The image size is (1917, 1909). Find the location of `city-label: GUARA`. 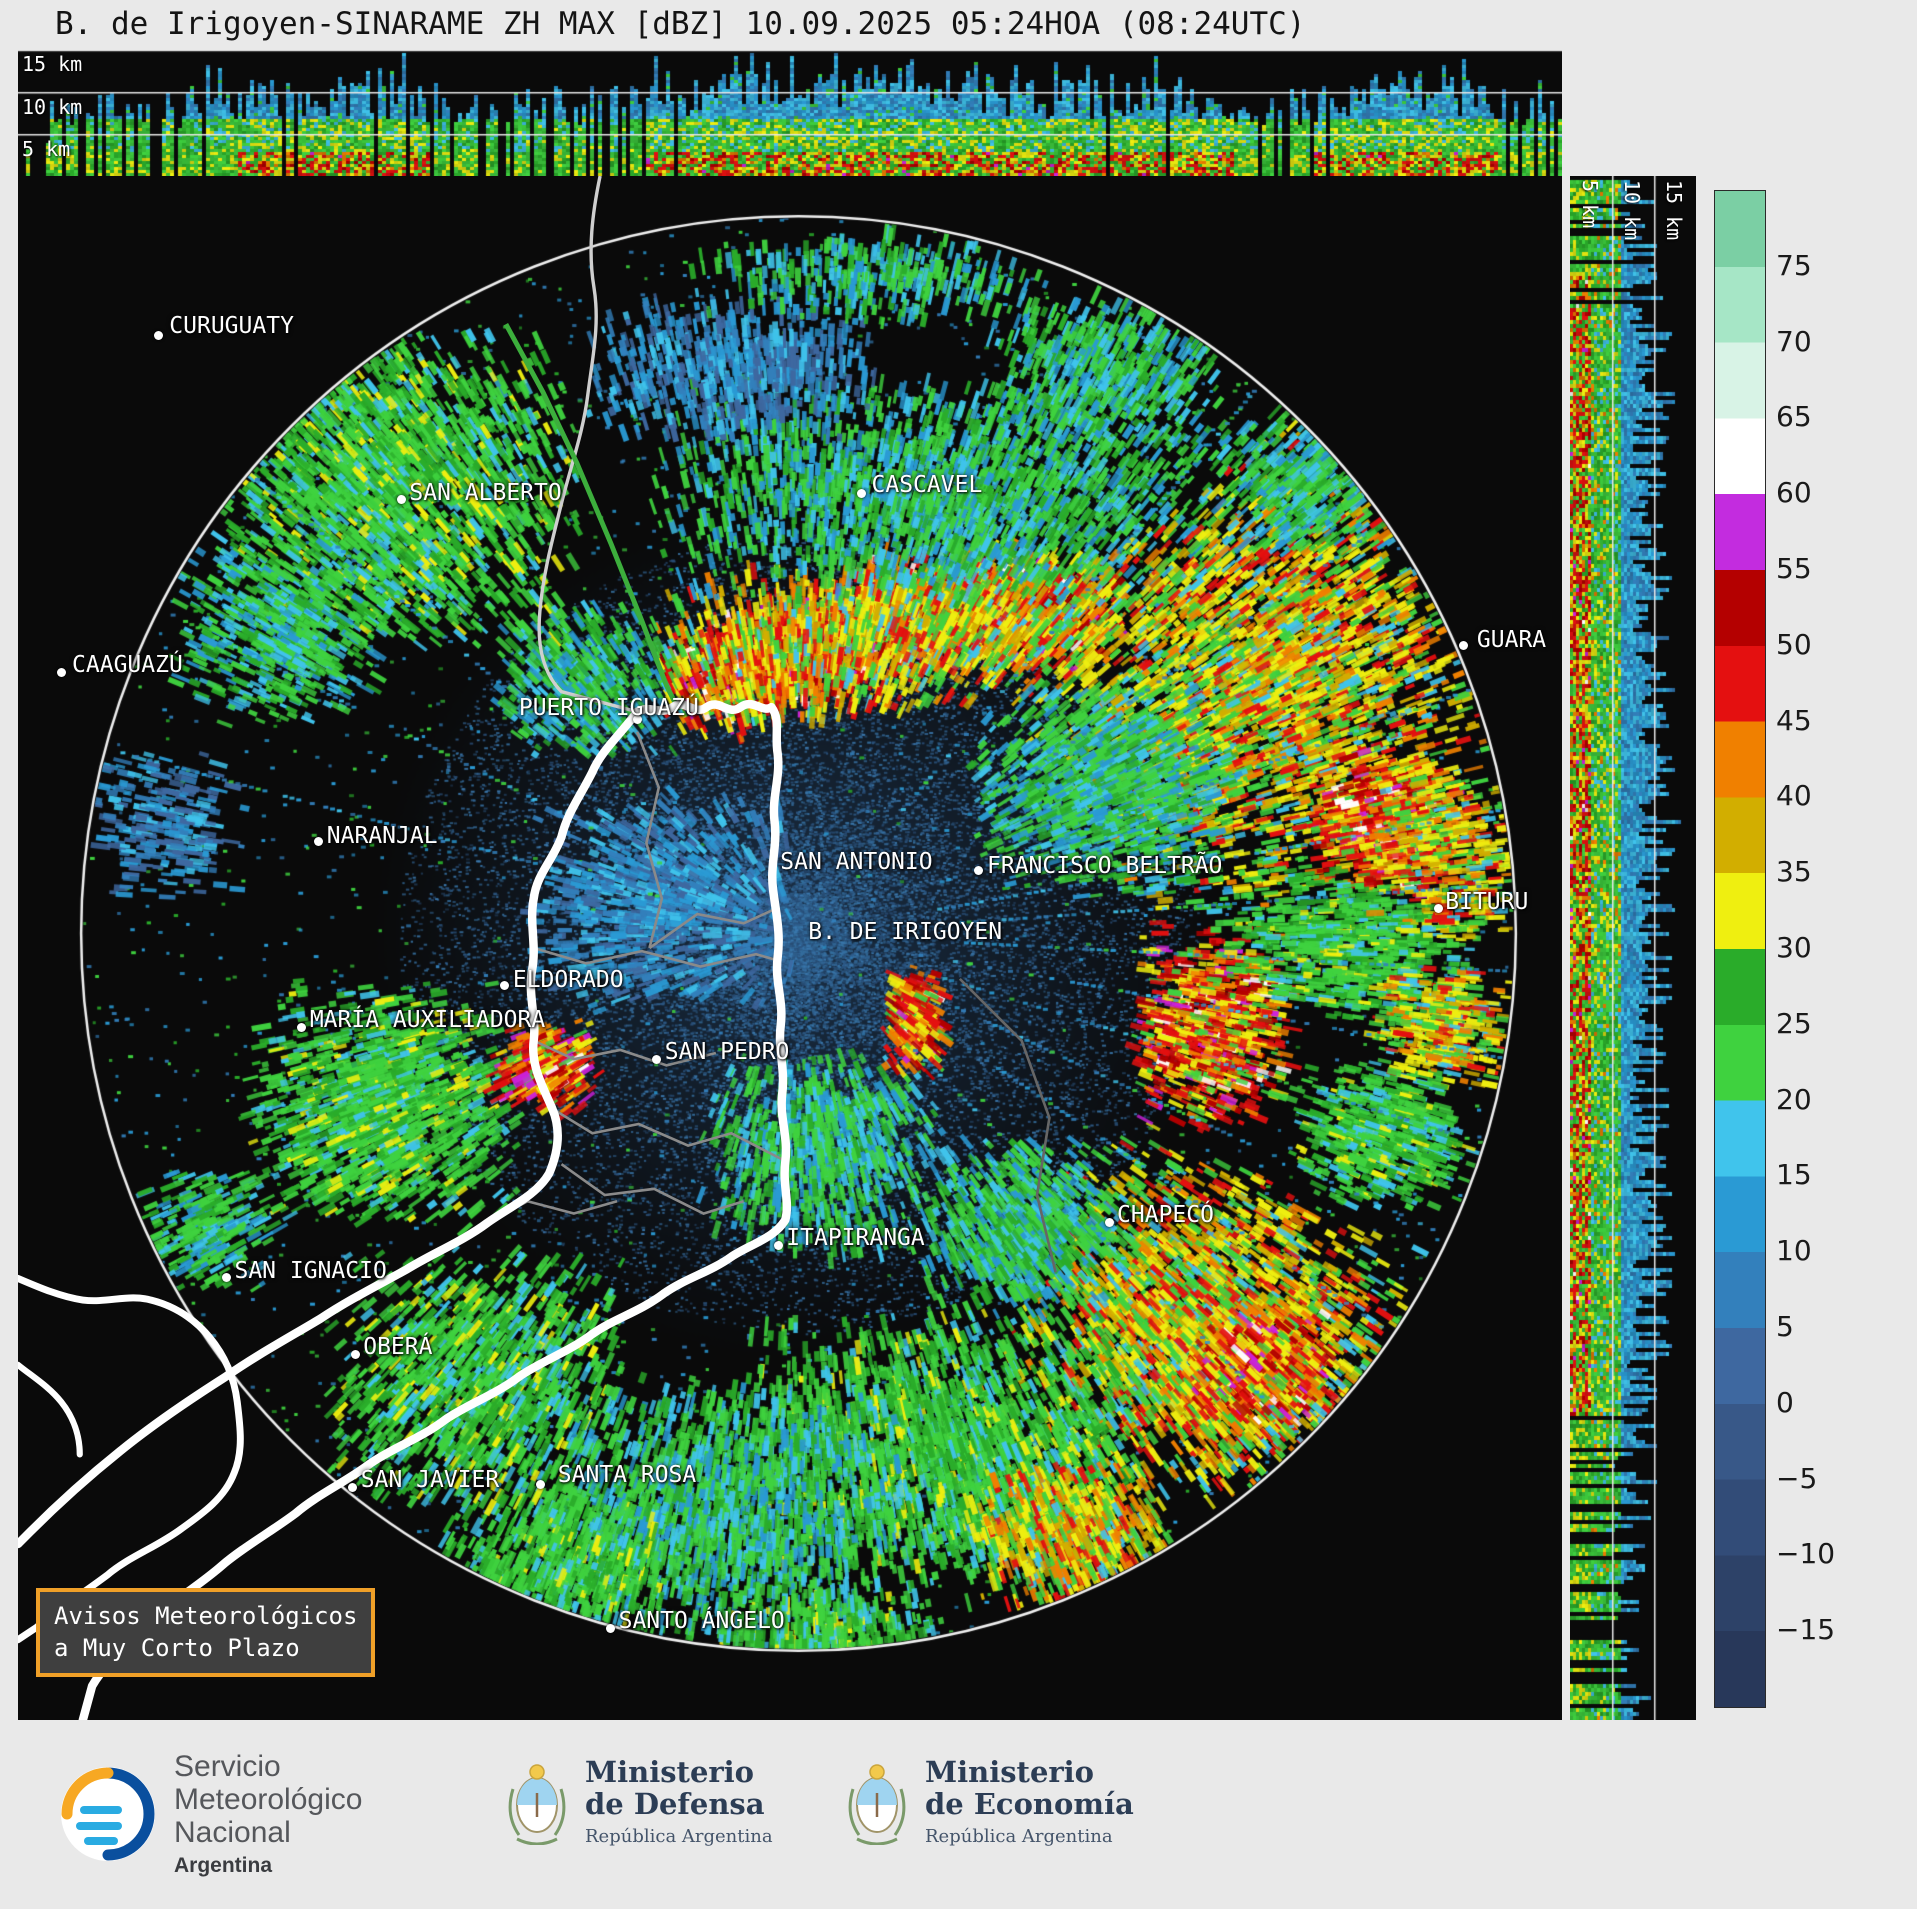

city-label: GUARA is located at coordinates (1511, 639).